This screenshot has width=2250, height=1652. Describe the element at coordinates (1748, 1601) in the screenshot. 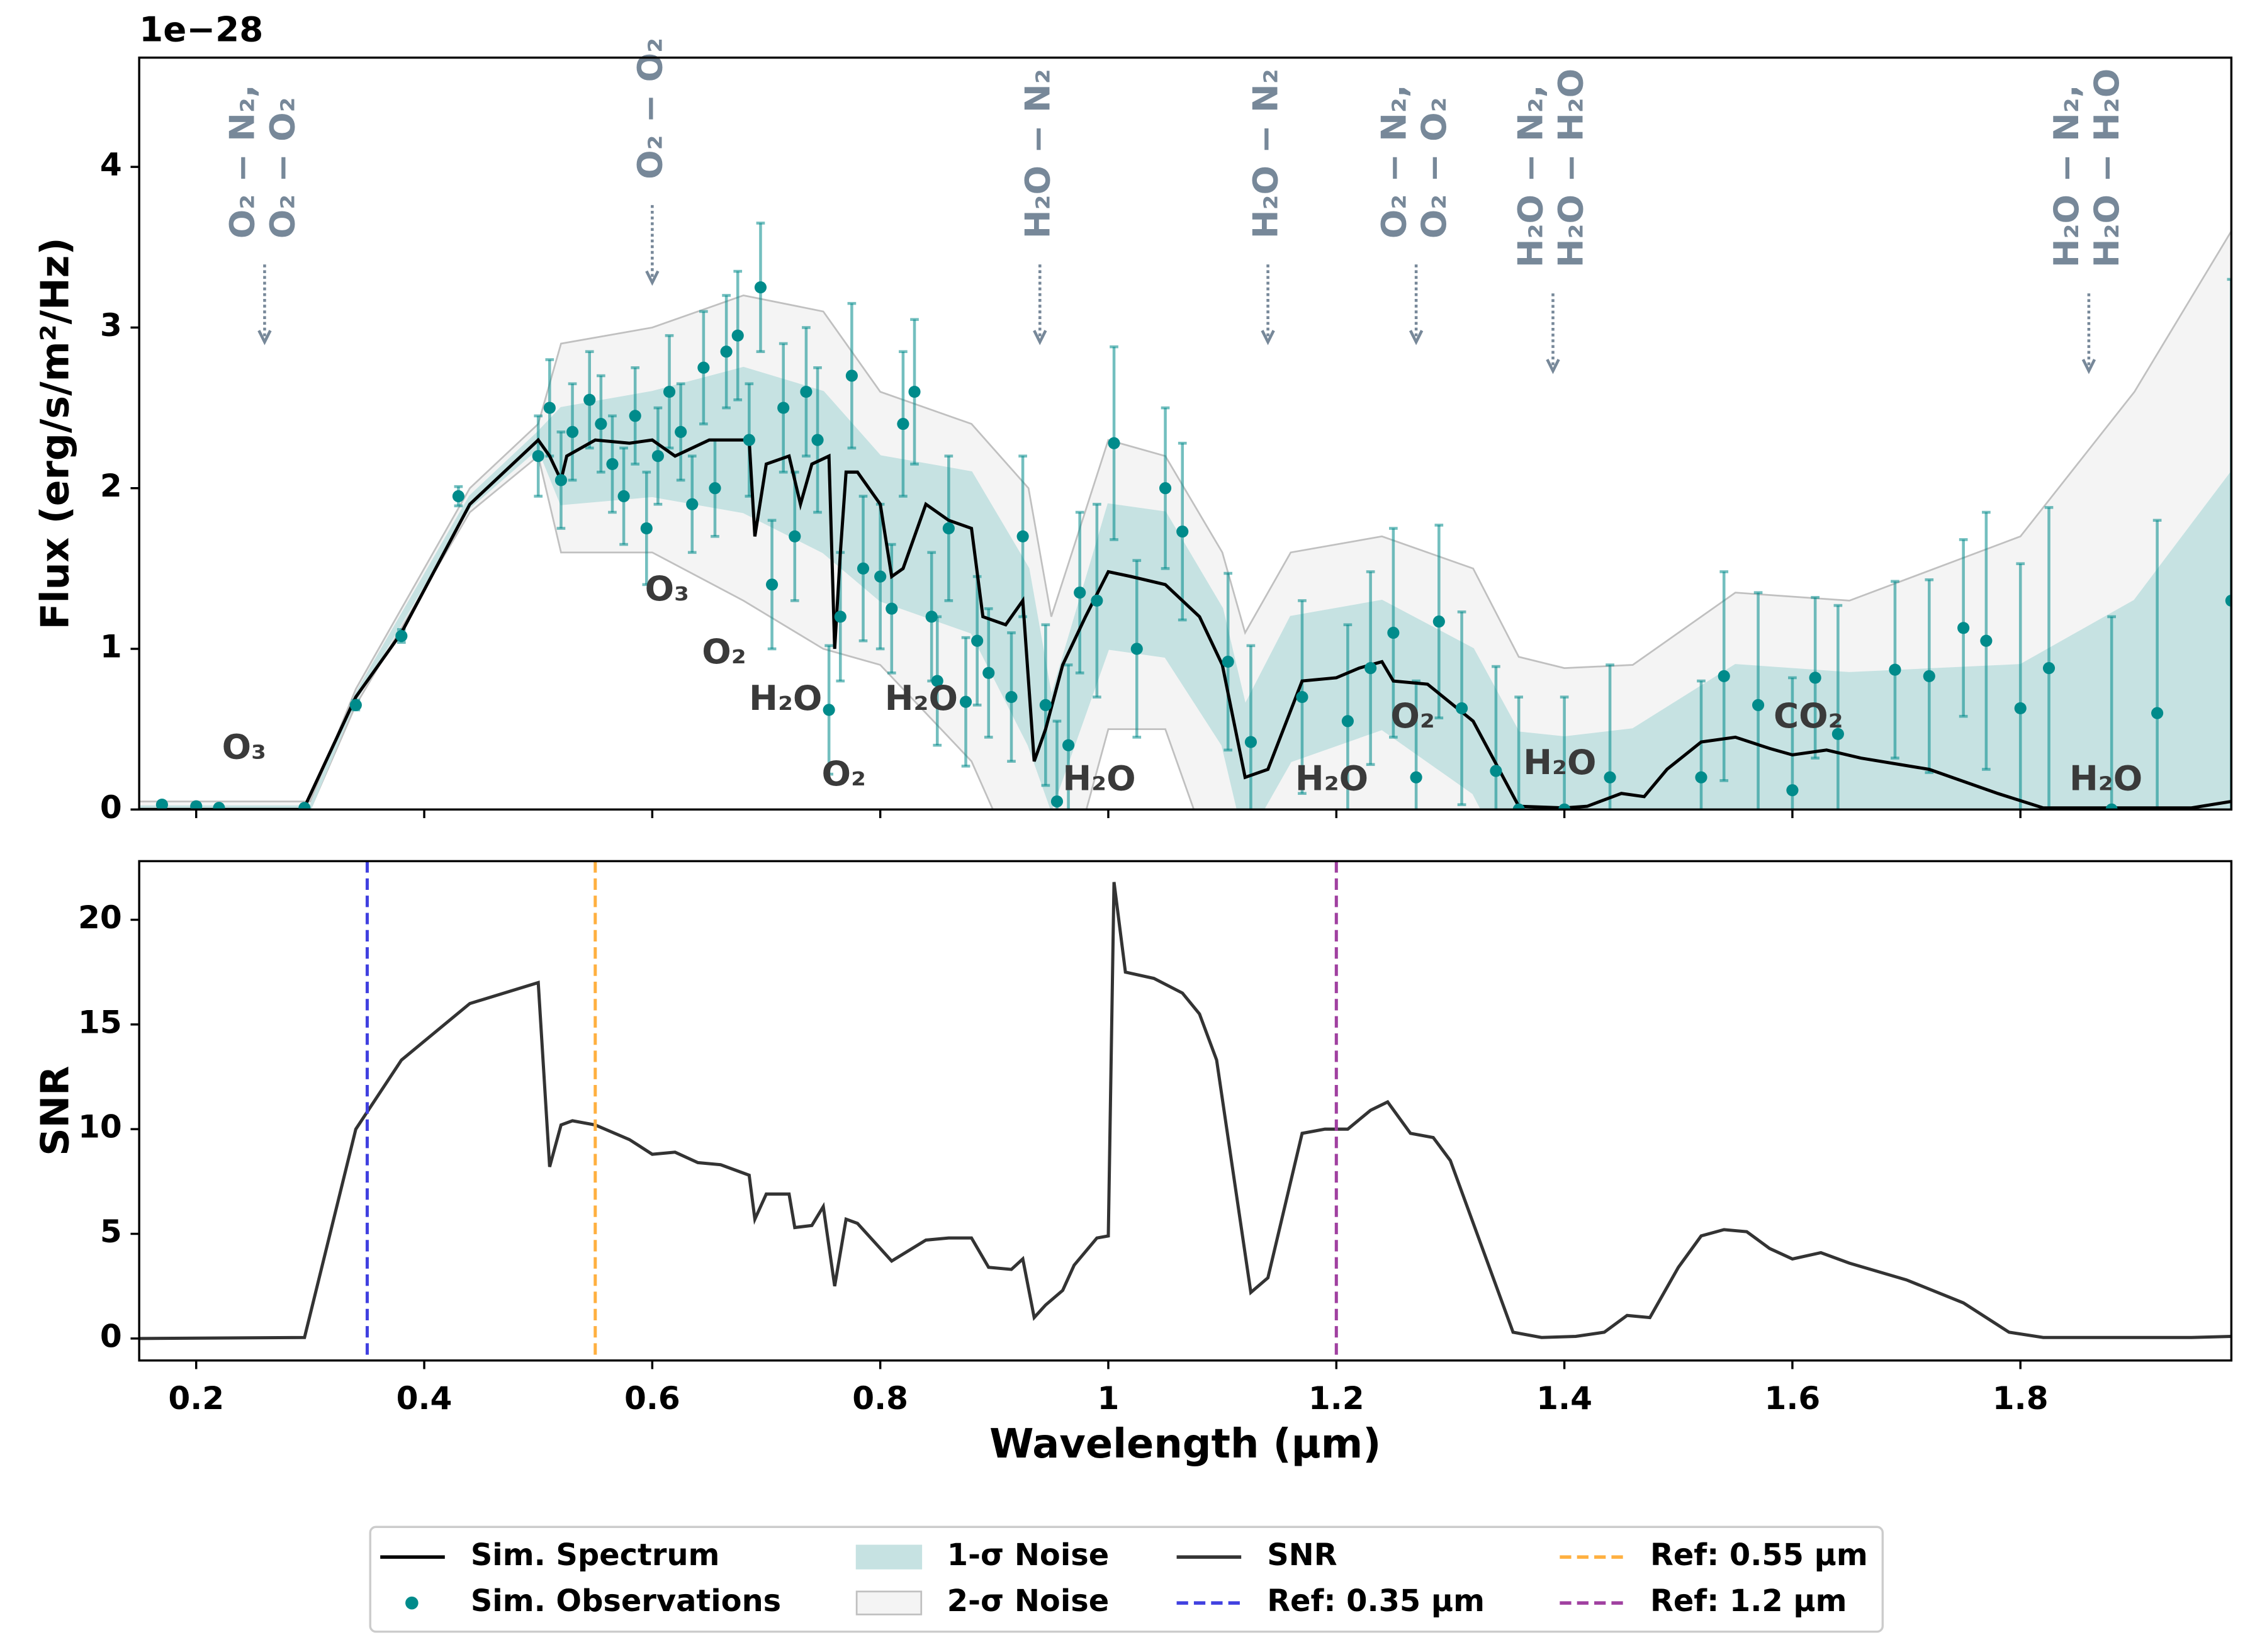

I see `legend-label: Ref: 1.2 µm` at that location.